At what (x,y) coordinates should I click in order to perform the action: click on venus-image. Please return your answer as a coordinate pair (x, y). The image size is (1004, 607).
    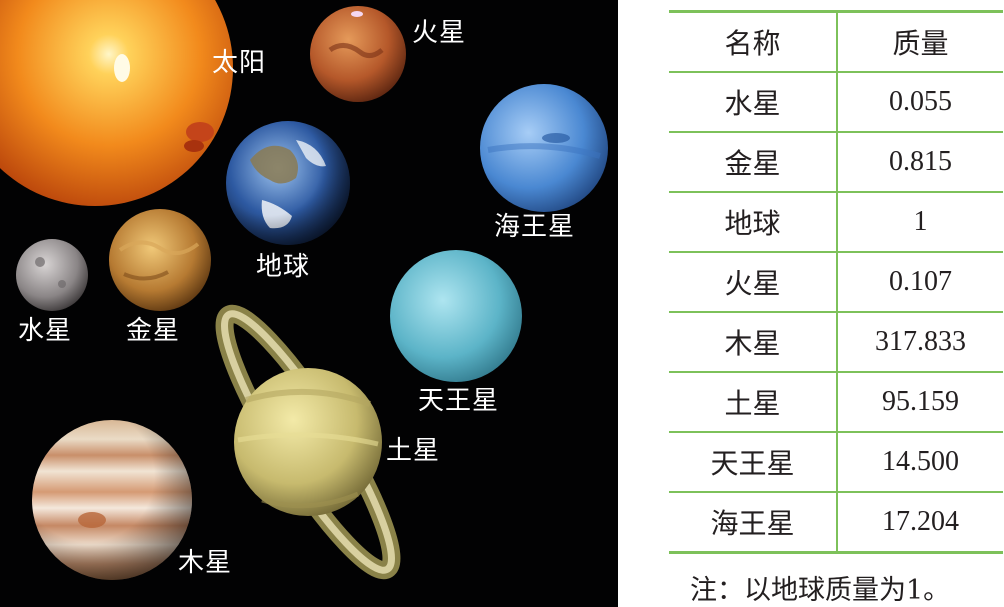
    Looking at the image, I should click on (160, 260).